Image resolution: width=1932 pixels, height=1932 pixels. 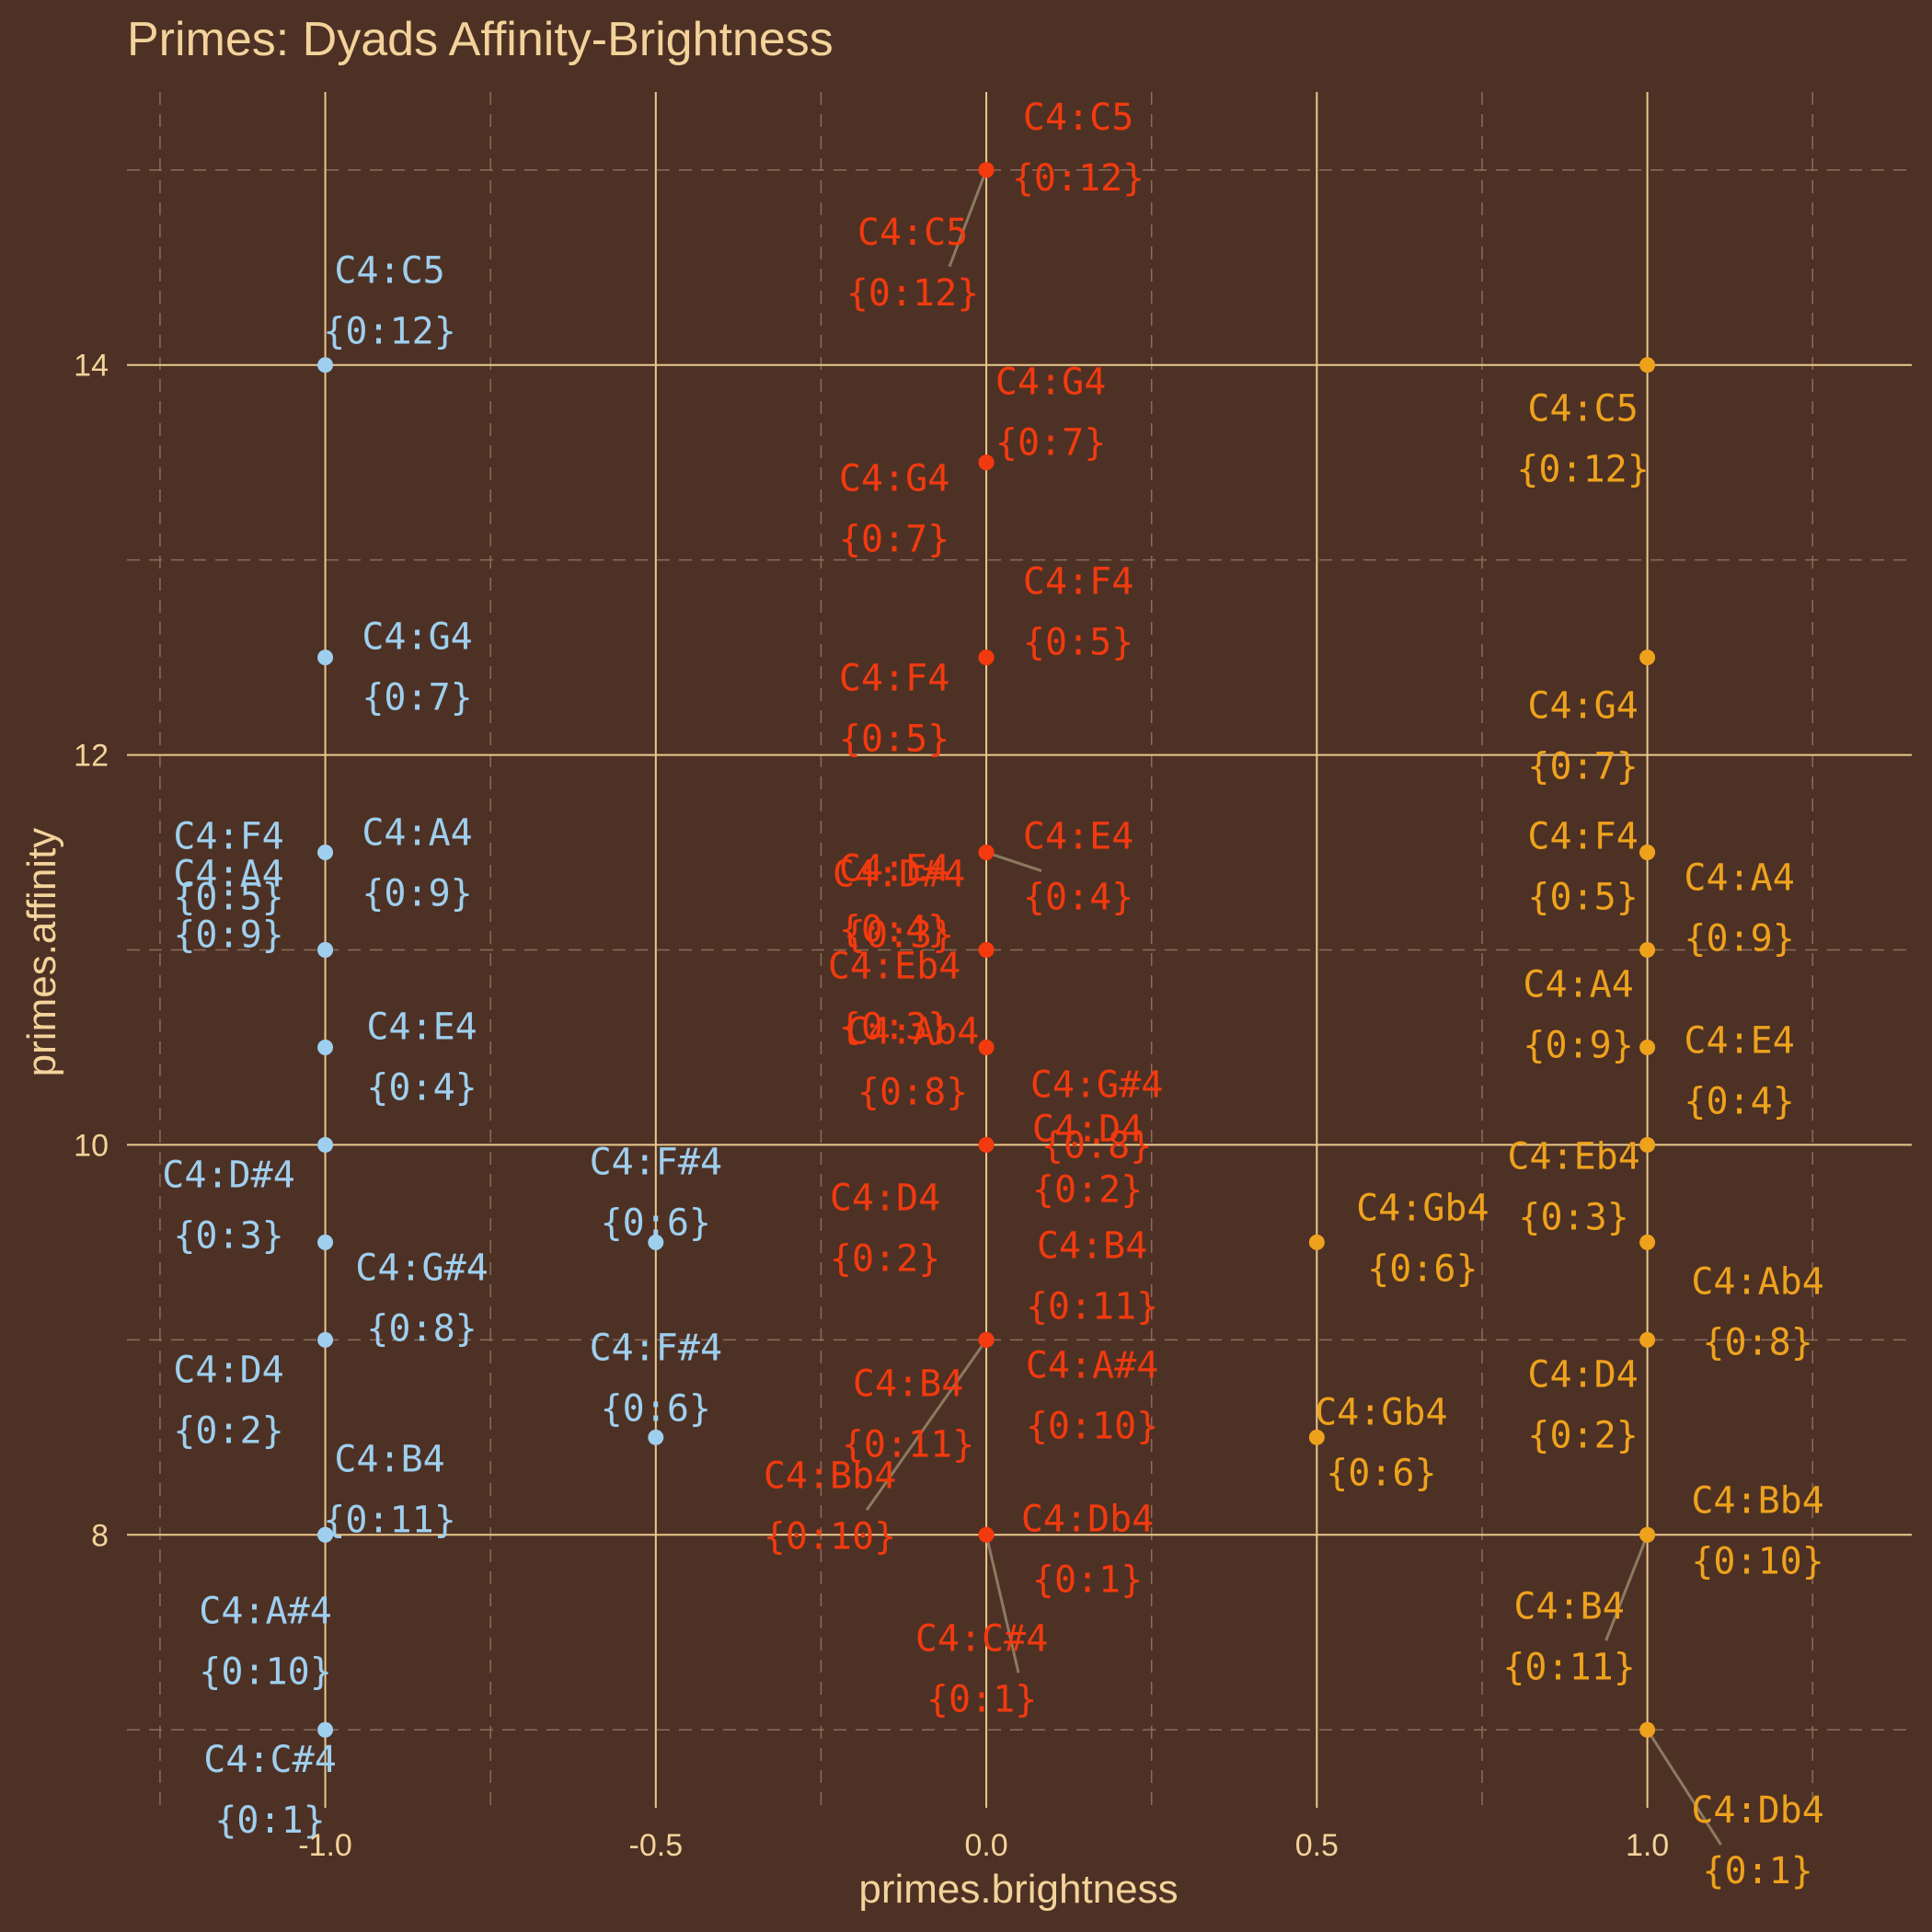 I want to click on x-tick-label: -0.5, so click(x=656, y=1845).